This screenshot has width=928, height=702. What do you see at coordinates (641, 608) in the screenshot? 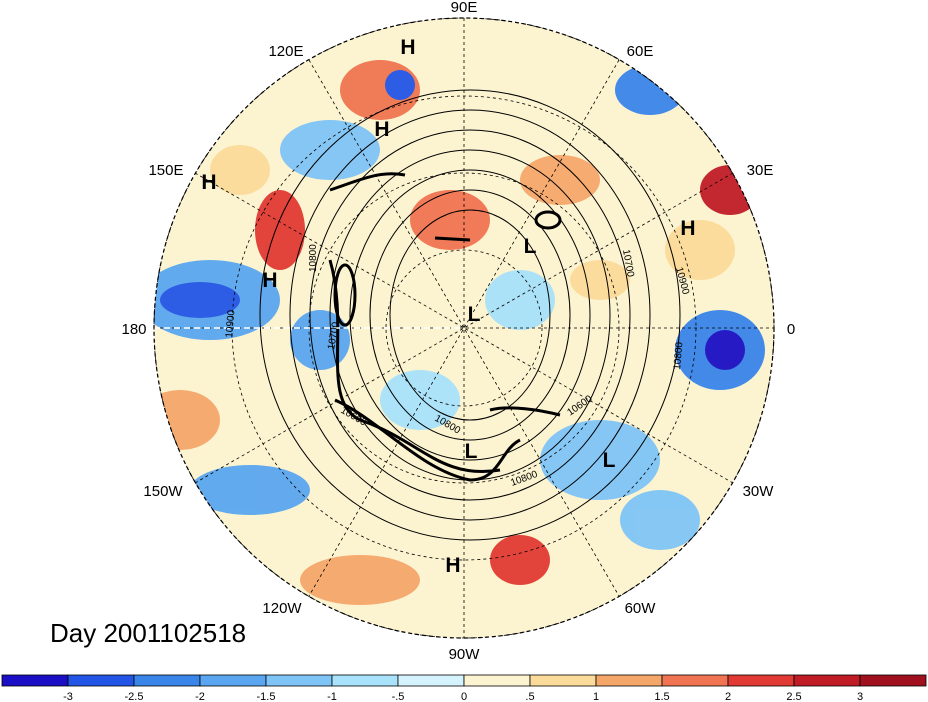
I see `lon-label-60w: 60W` at bounding box center [641, 608].